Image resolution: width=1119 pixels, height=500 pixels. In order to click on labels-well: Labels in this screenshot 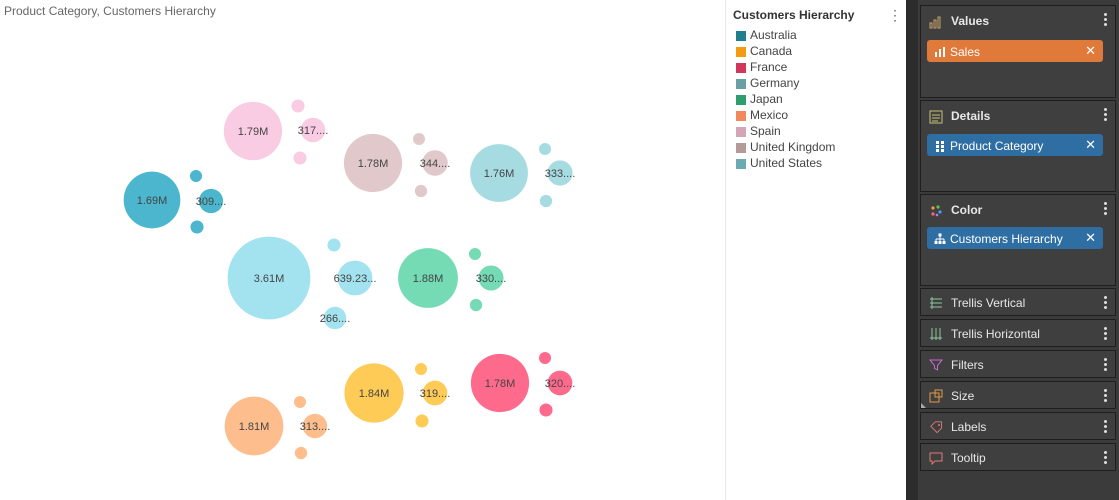, I will do `click(1018, 426)`.